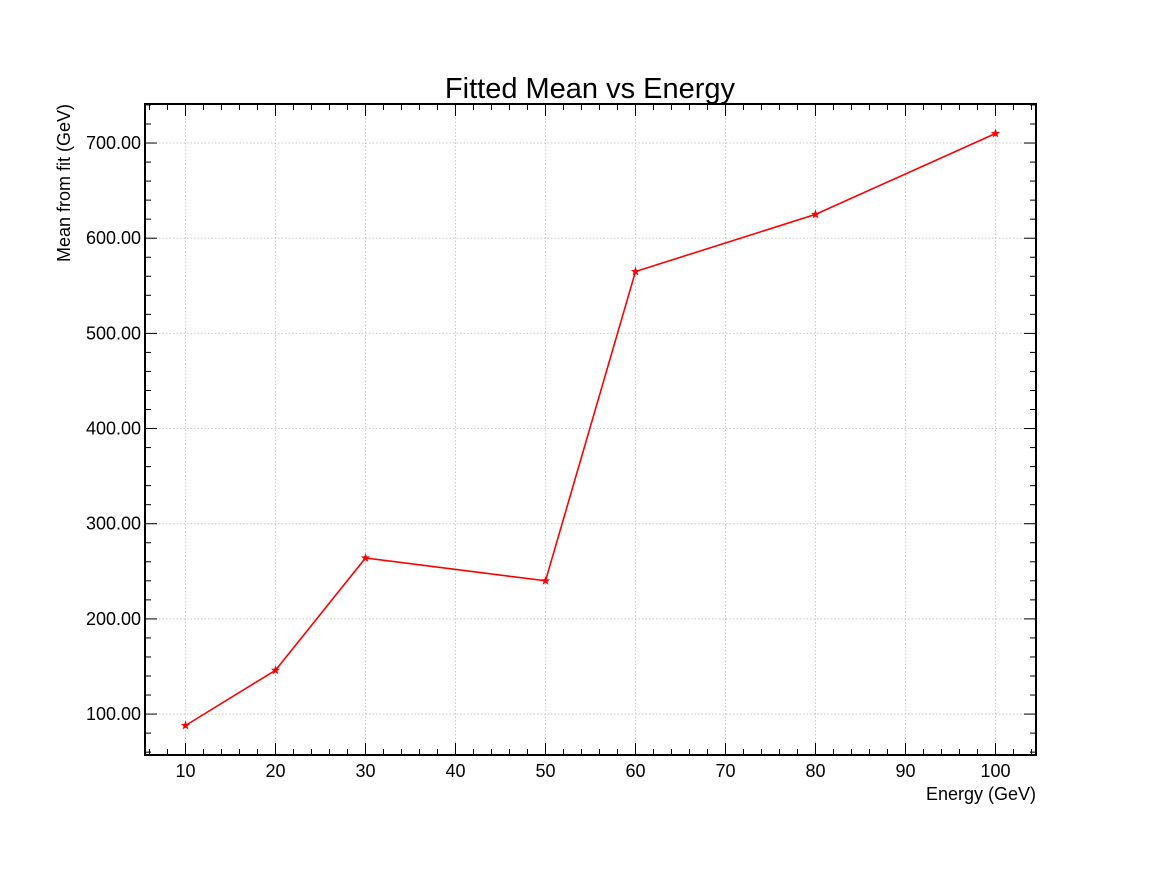 The width and height of the screenshot is (1152, 869). I want to click on y-tick-label: 100.00, so click(113, 714).